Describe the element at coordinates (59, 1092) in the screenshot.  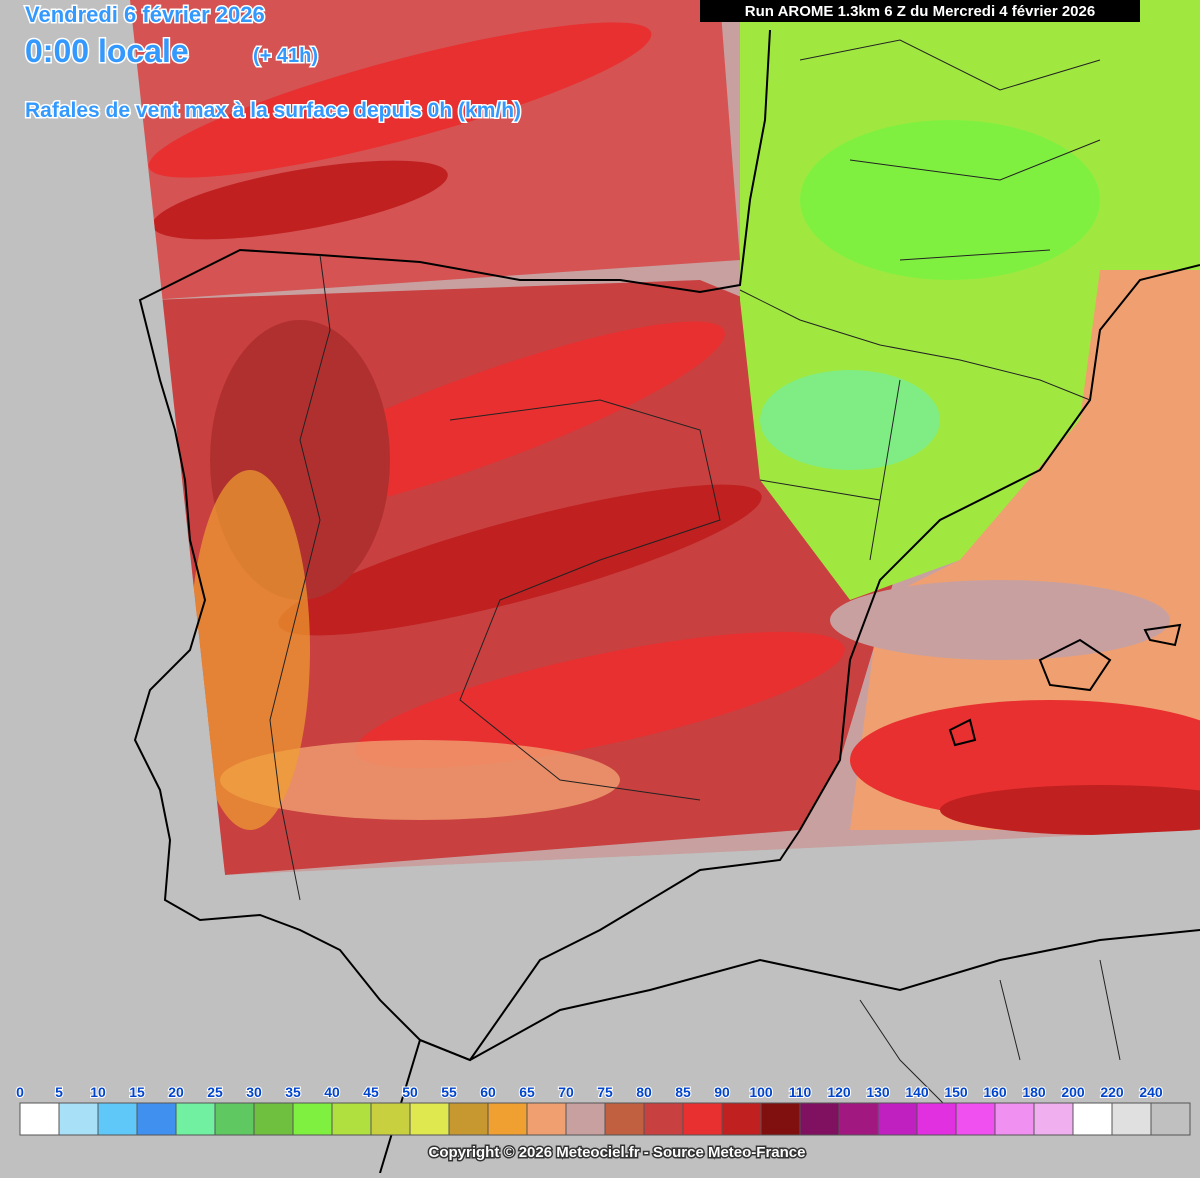
I see `legend-label: 5` at that location.